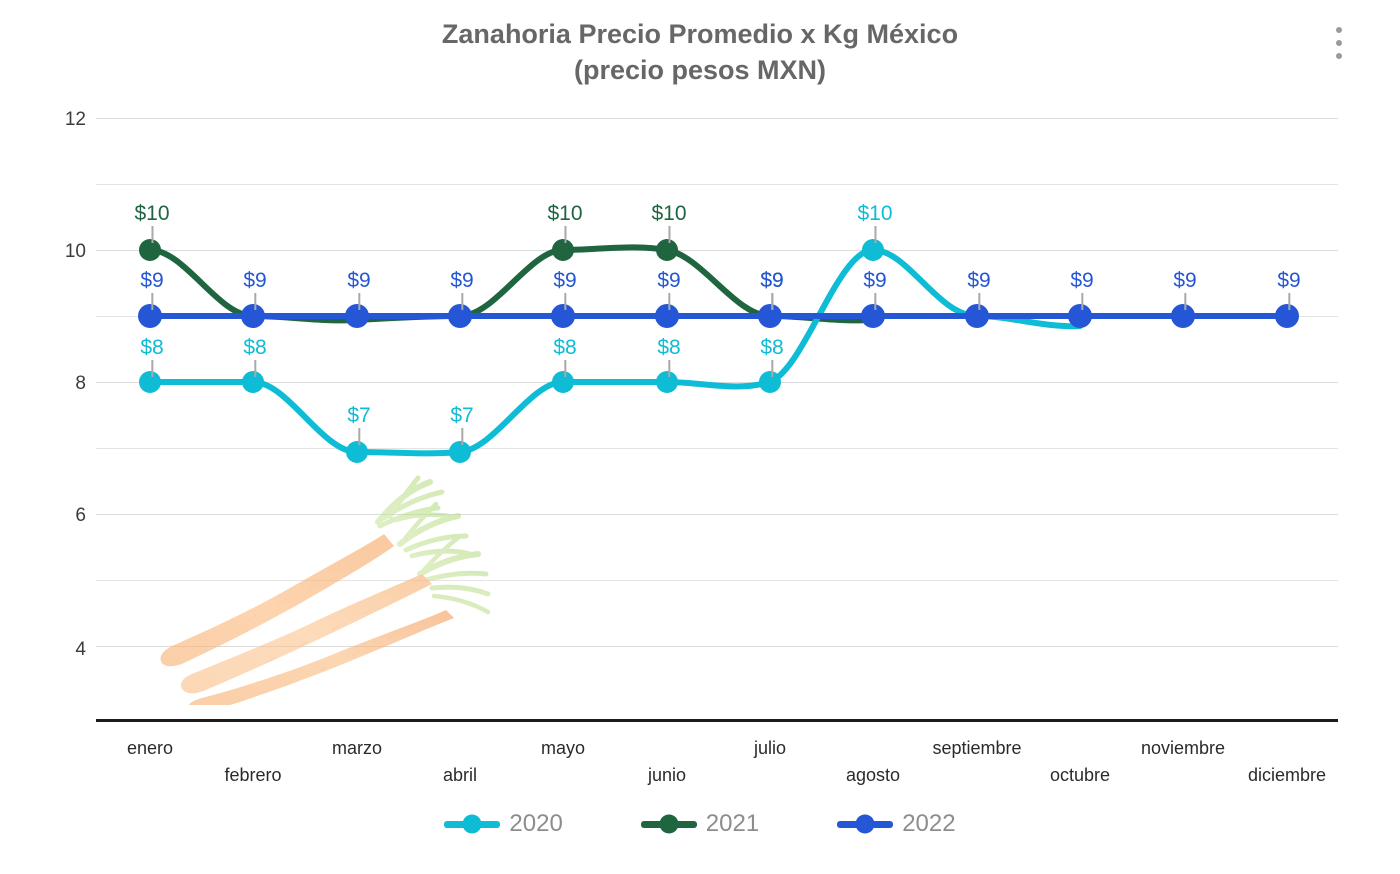 This screenshot has height=874, width=1400. What do you see at coordinates (732, 823) in the screenshot?
I see `legend-label-2021: 2021` at bounding box center [732, 823].